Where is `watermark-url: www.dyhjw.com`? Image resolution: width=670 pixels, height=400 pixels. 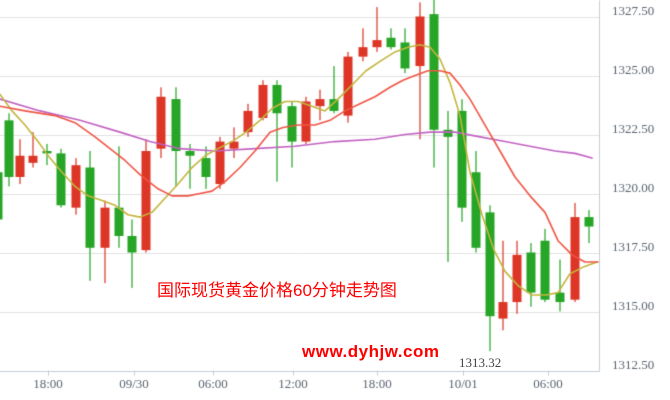 watermark-url: www.dyhjw.com is located at coordinates (371, 351).